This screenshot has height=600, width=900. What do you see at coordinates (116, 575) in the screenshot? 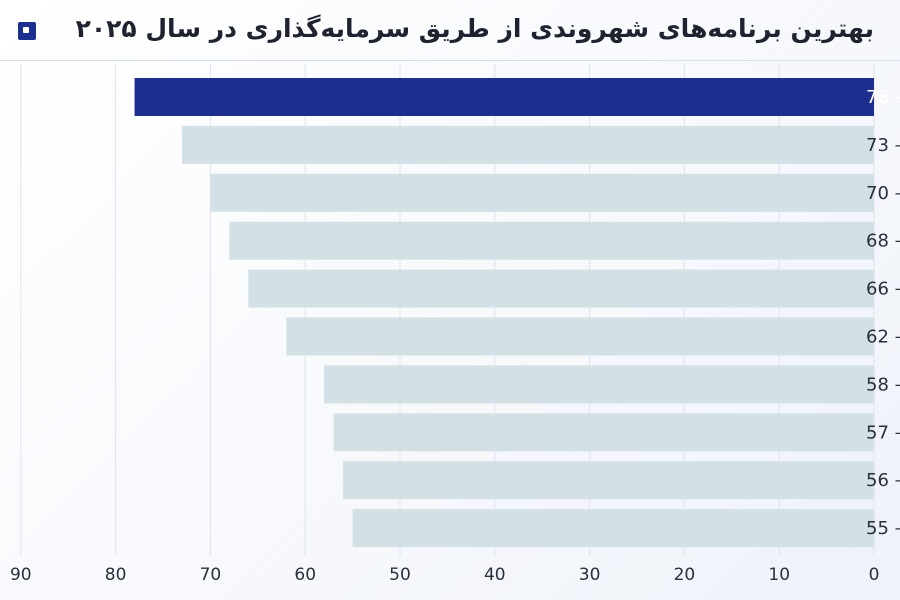
I see `x-tick-label: 80` at bounding box center [116, 575].